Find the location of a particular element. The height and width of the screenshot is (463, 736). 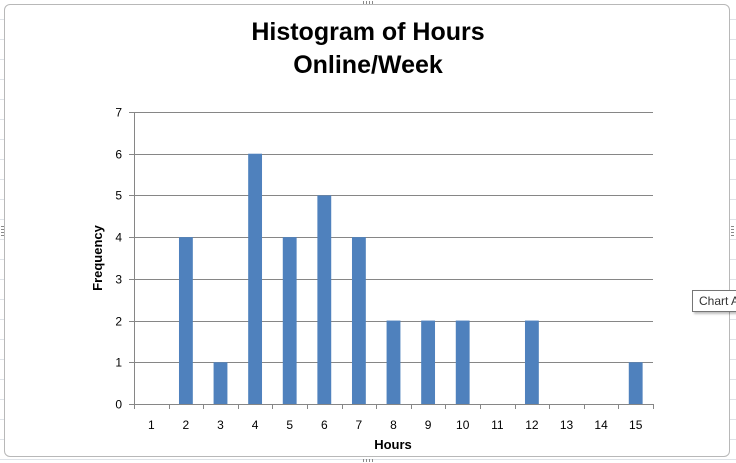

resize-handle-left is located at coordinates (2, 231).